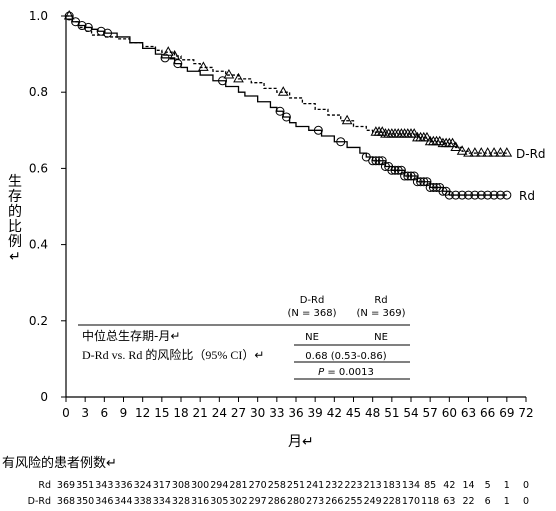 The height and width of the screenshot is (511, 556). Describe the element at coordinates (353, 485) in the screenshot. I see `risk-value-rd: 223` at that location.